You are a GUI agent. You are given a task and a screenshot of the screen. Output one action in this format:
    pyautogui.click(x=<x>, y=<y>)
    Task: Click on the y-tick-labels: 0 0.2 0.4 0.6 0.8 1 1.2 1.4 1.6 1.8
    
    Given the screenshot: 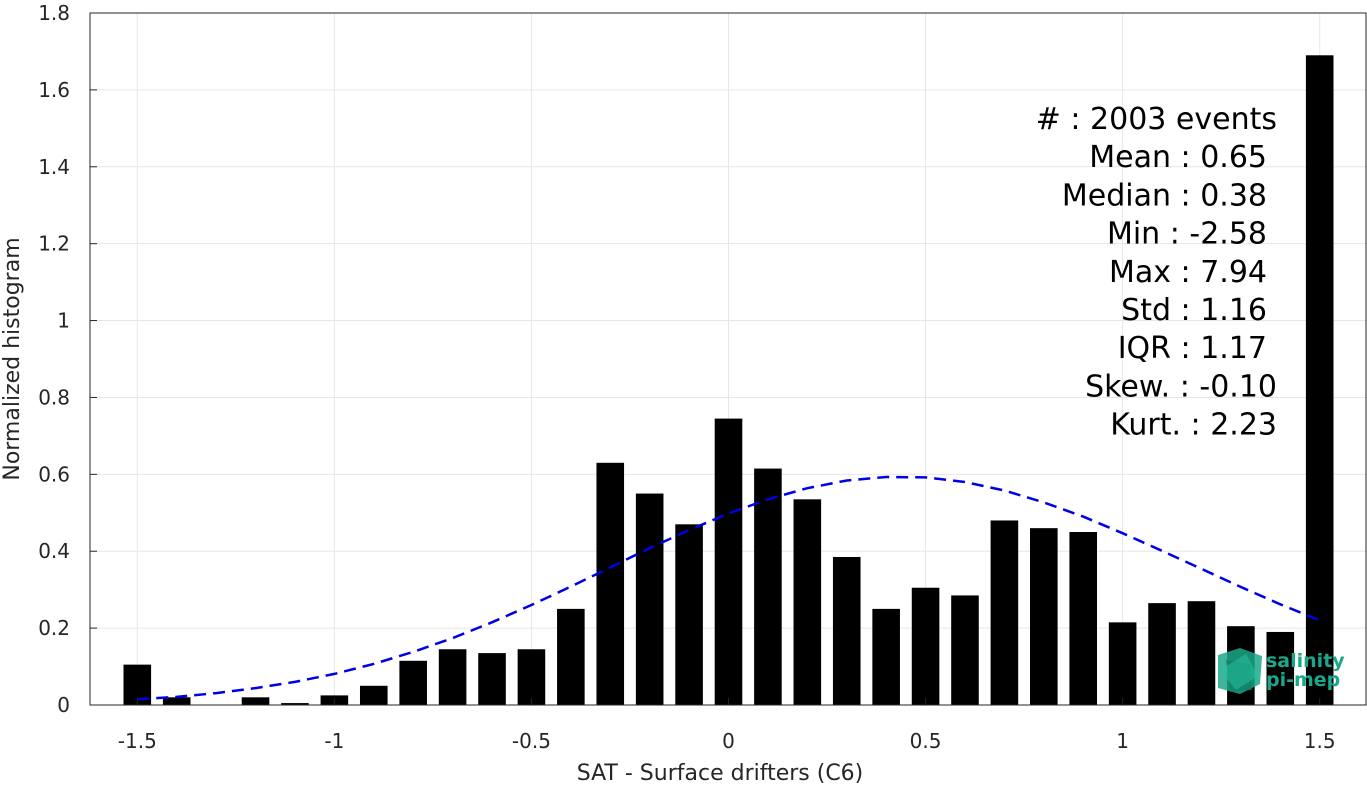 What is the action you would take?
    pyautogui.click(x=54, y=359)
    